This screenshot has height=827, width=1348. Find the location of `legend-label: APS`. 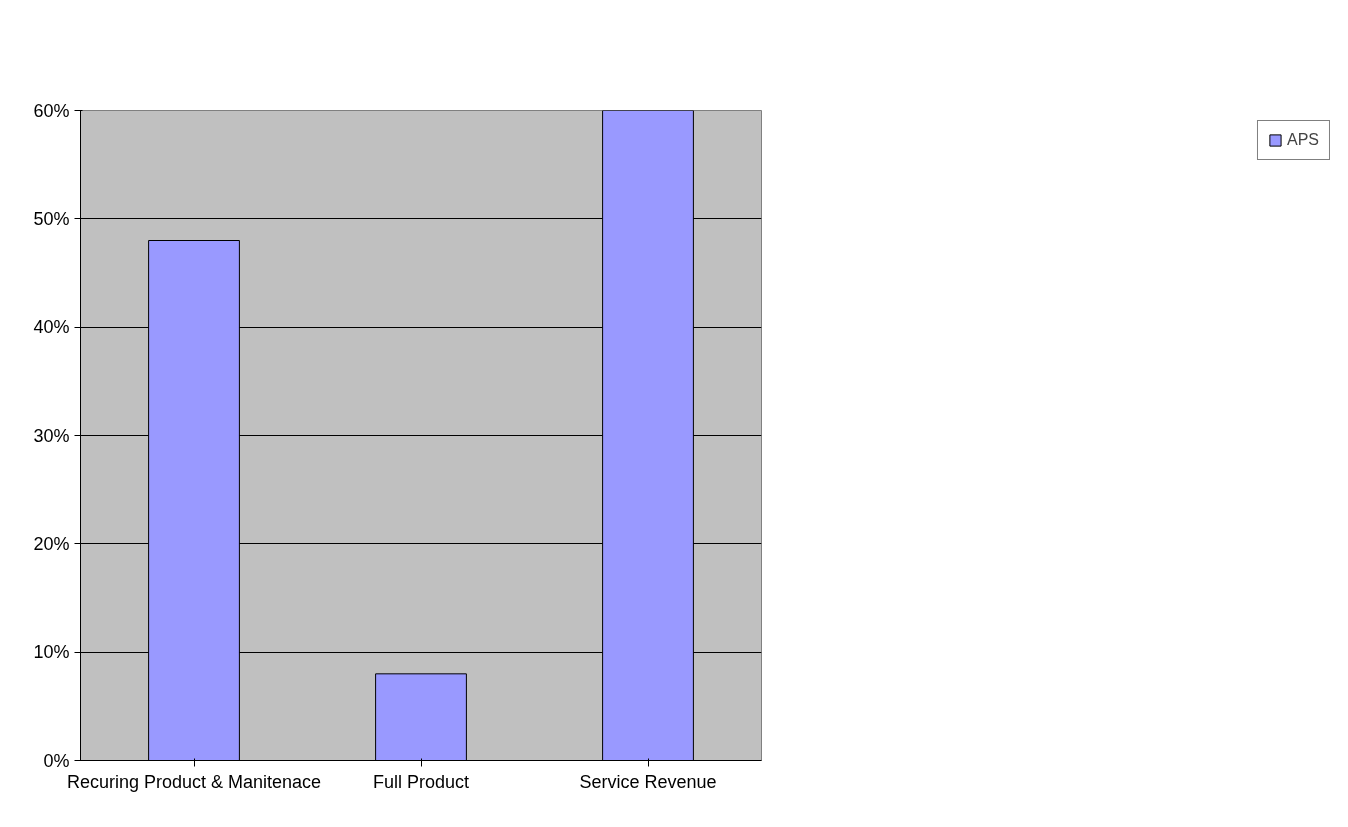

legend-label: APS is located at coordinates (1302, 140).